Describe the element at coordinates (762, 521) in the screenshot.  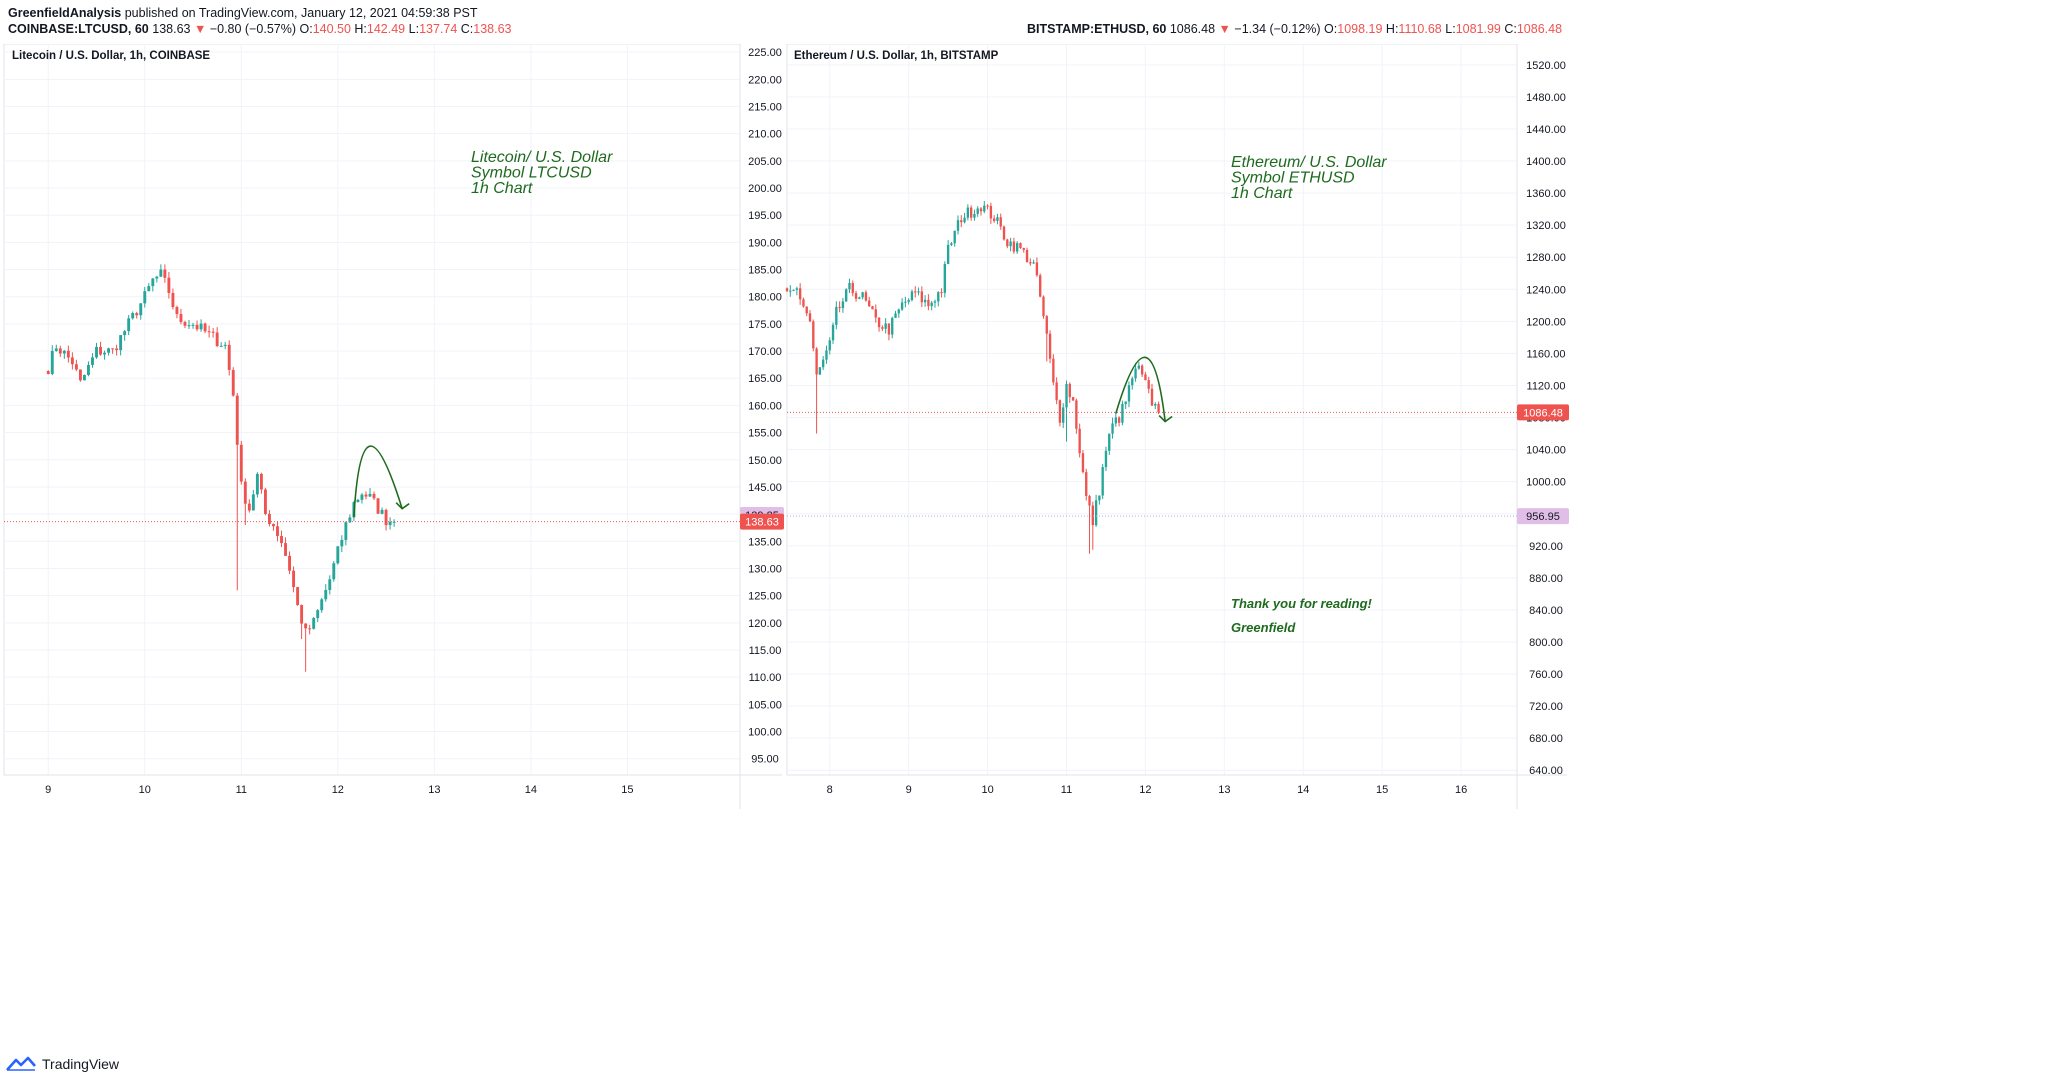
I see `ltc-last-price-tag` at that location.